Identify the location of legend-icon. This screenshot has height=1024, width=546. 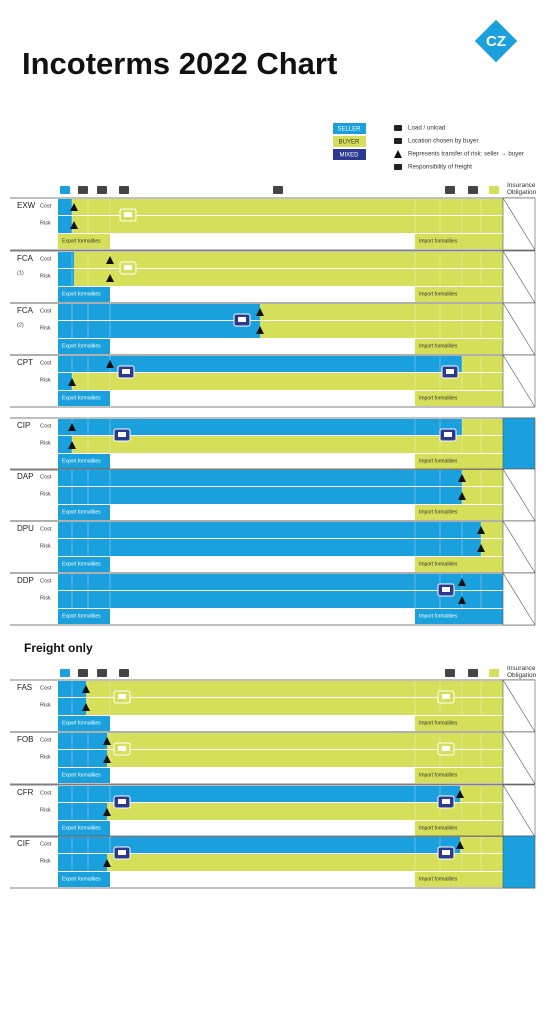
(398, 141).